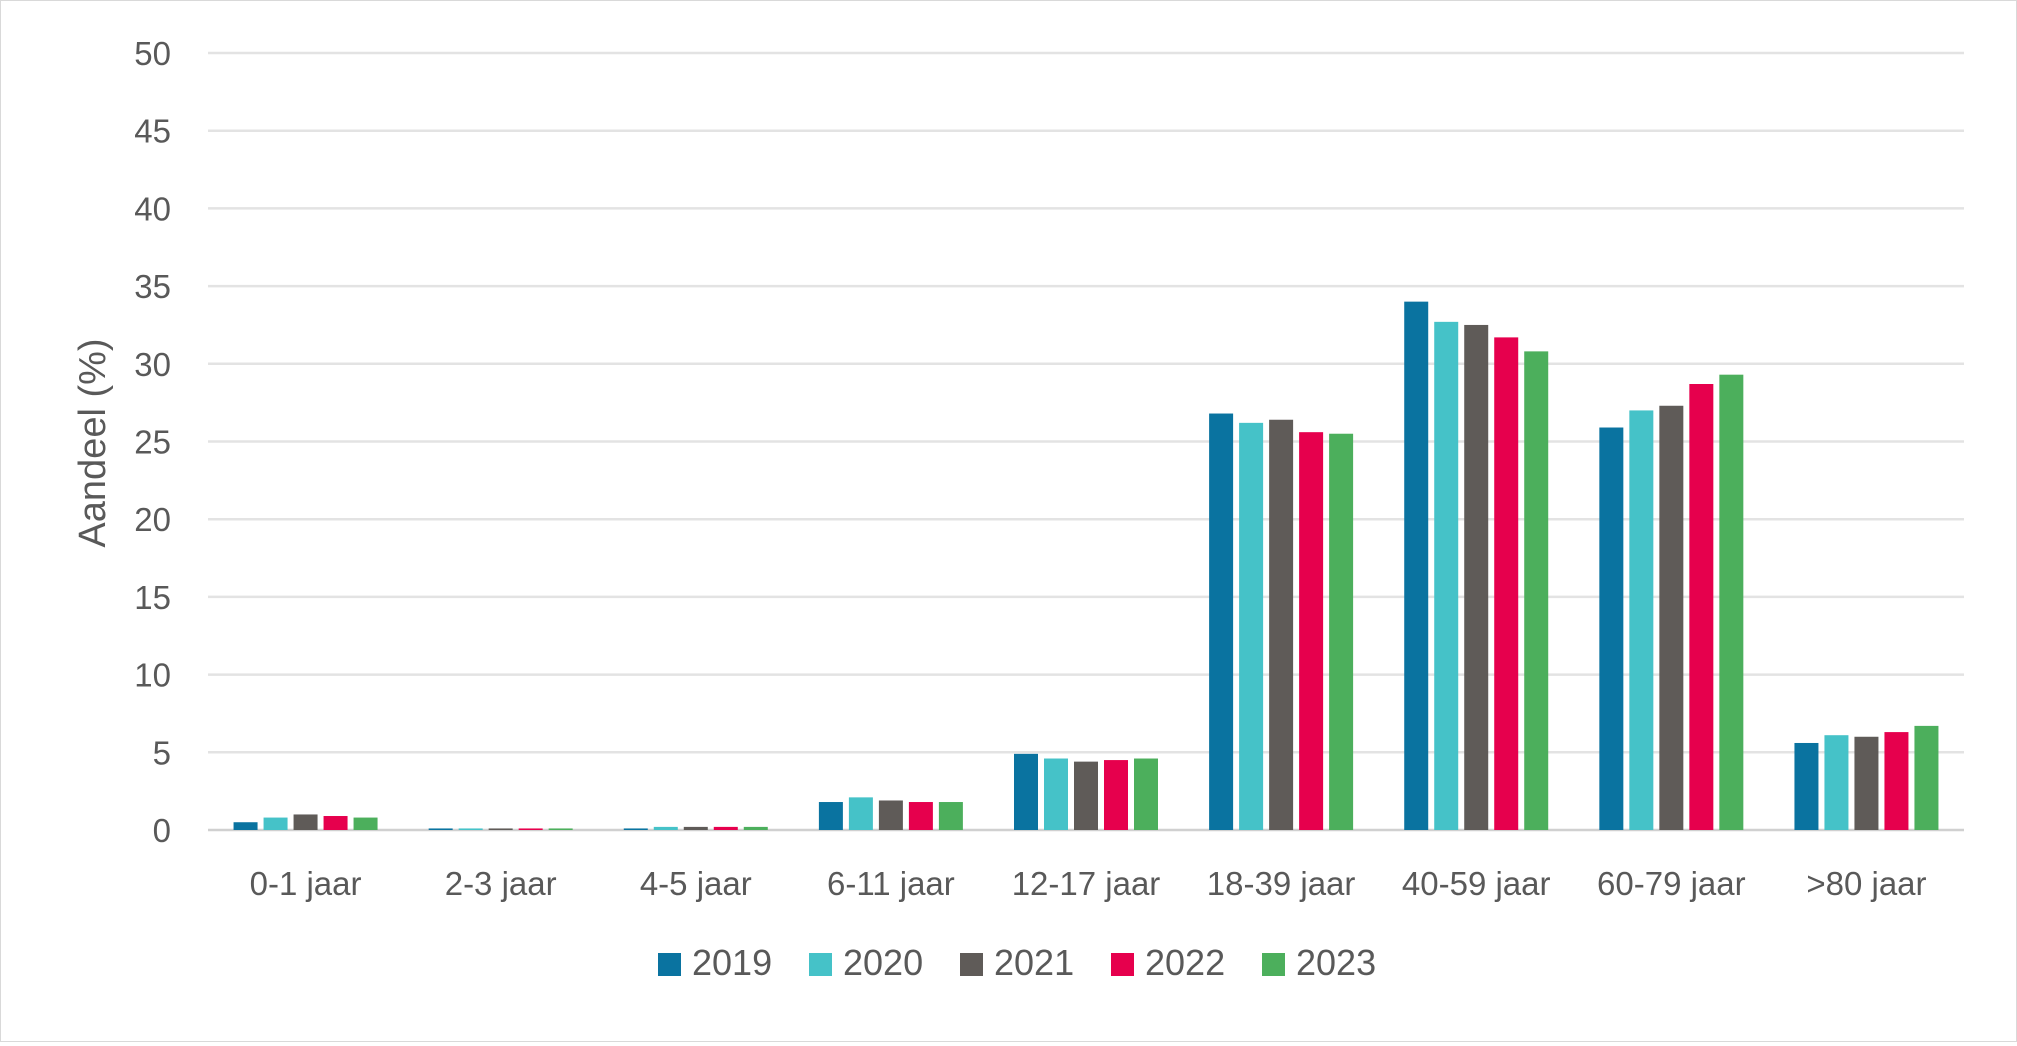 This screenshot has height=1046, width=2017. What do you see at coordinates (891, 883) in the screenshot?
I see `x-tick-label: 6-11 jaar` at bounding box center [891, 883].